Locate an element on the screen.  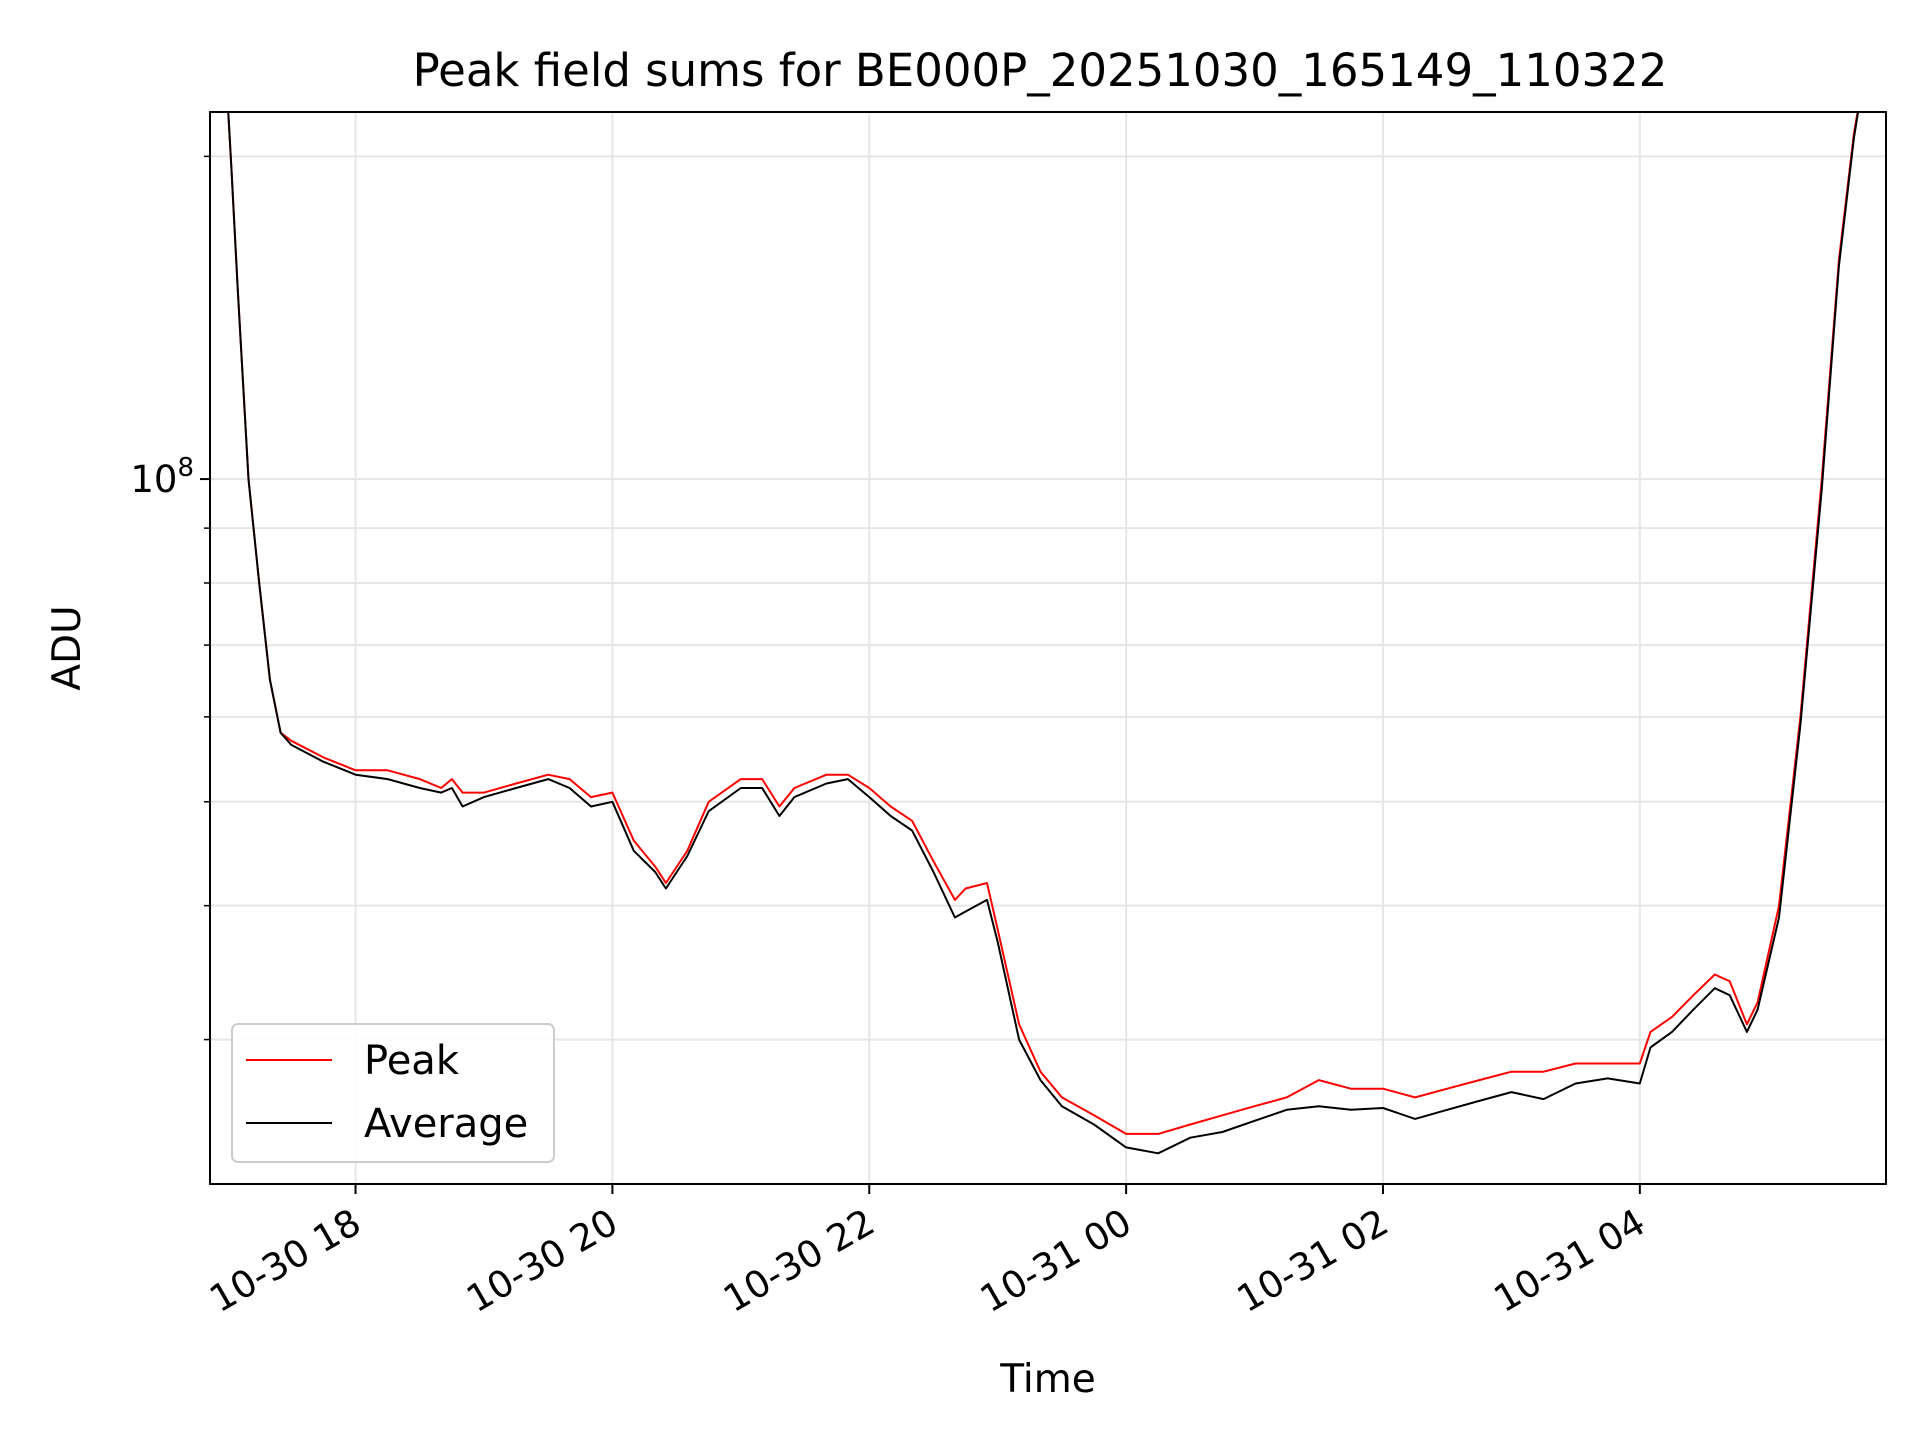
y-axis-label: ADU is located at coordinates (67, 647).